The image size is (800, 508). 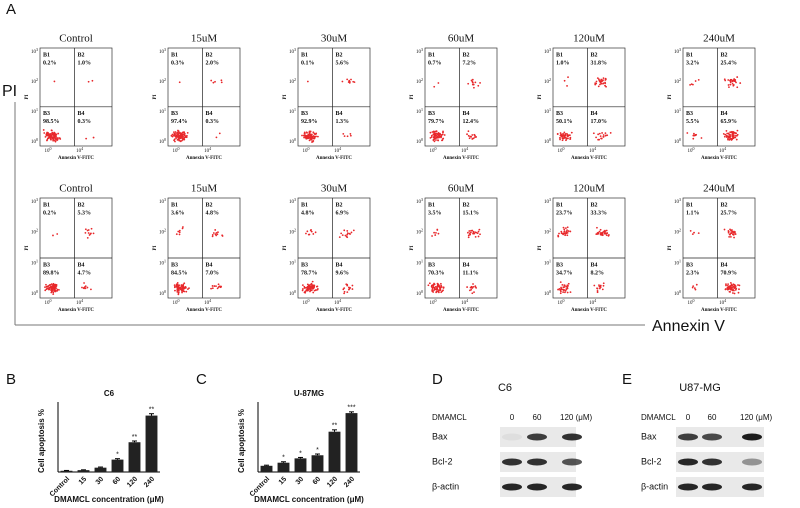 What do you see at coordinates (295, 199) in the screenshot?
I see `tick-exponent: 3` at bounding box center [295, 199].